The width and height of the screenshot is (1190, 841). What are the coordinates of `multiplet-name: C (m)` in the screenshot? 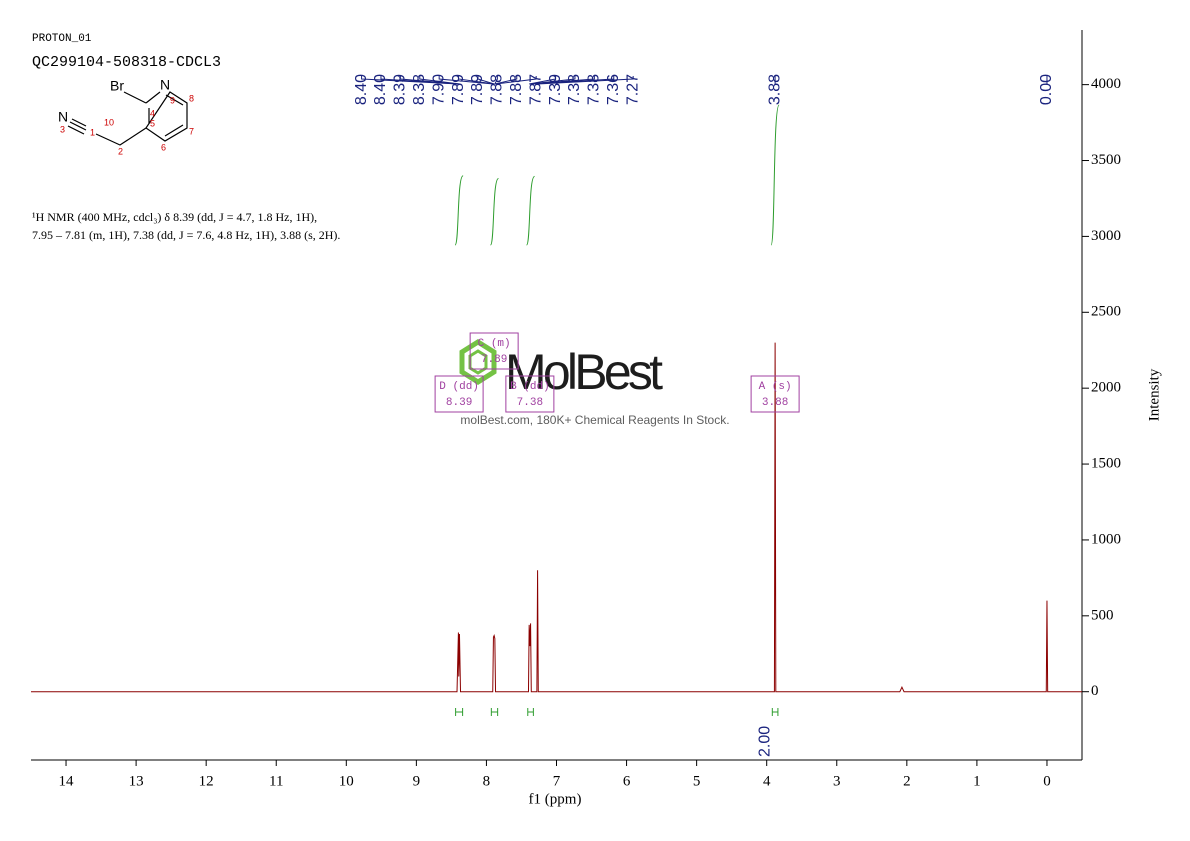 It's located at (494, 344).